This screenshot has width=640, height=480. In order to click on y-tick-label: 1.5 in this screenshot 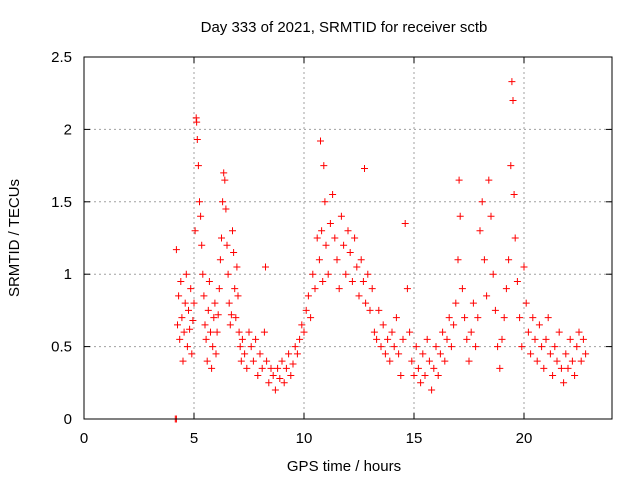, I will do `click(61, 202)`.